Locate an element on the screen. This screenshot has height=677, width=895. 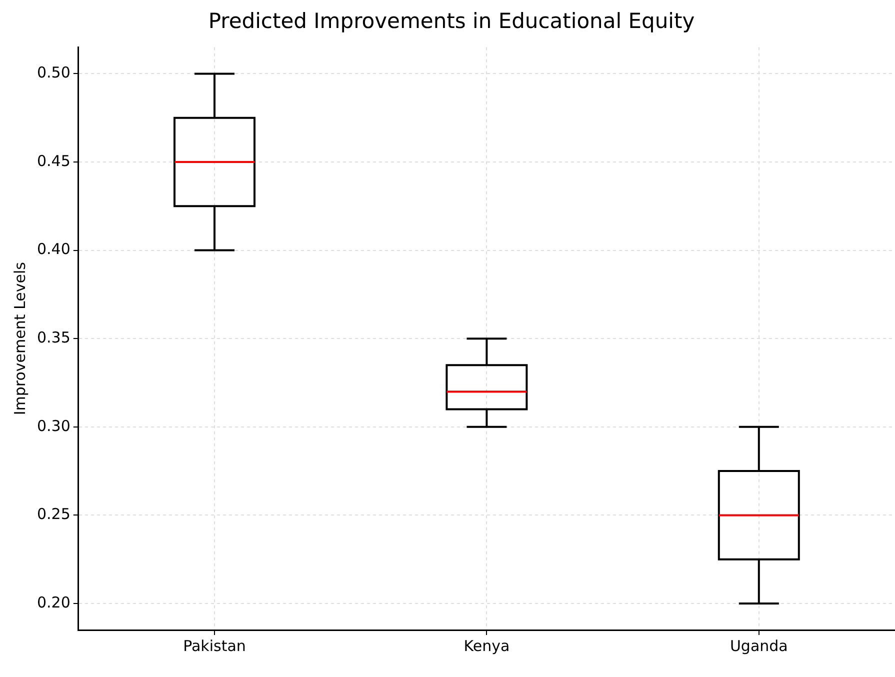
y-tick-label: 0.40 is located at coordinates (53, 249).